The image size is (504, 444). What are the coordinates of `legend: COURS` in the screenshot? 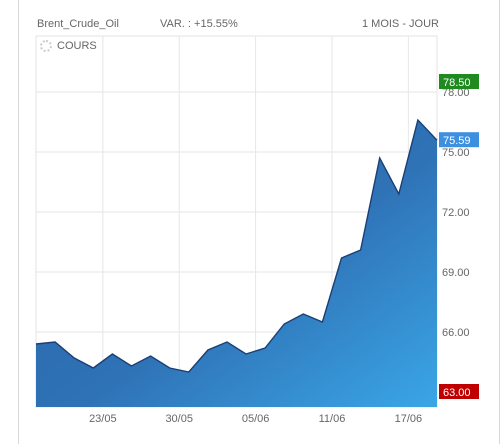 It's located at (68, 46).